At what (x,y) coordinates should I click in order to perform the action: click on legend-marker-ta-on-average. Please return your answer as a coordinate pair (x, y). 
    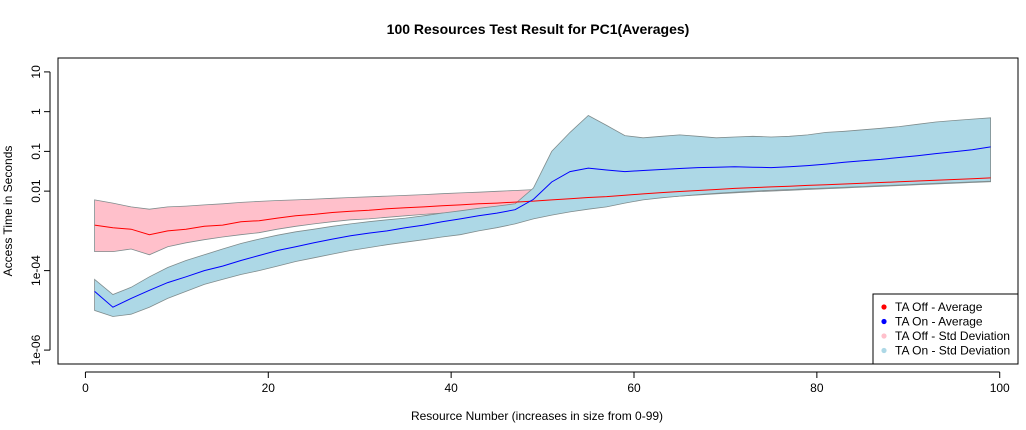
    Looking at the image, I should click on (884, 321).